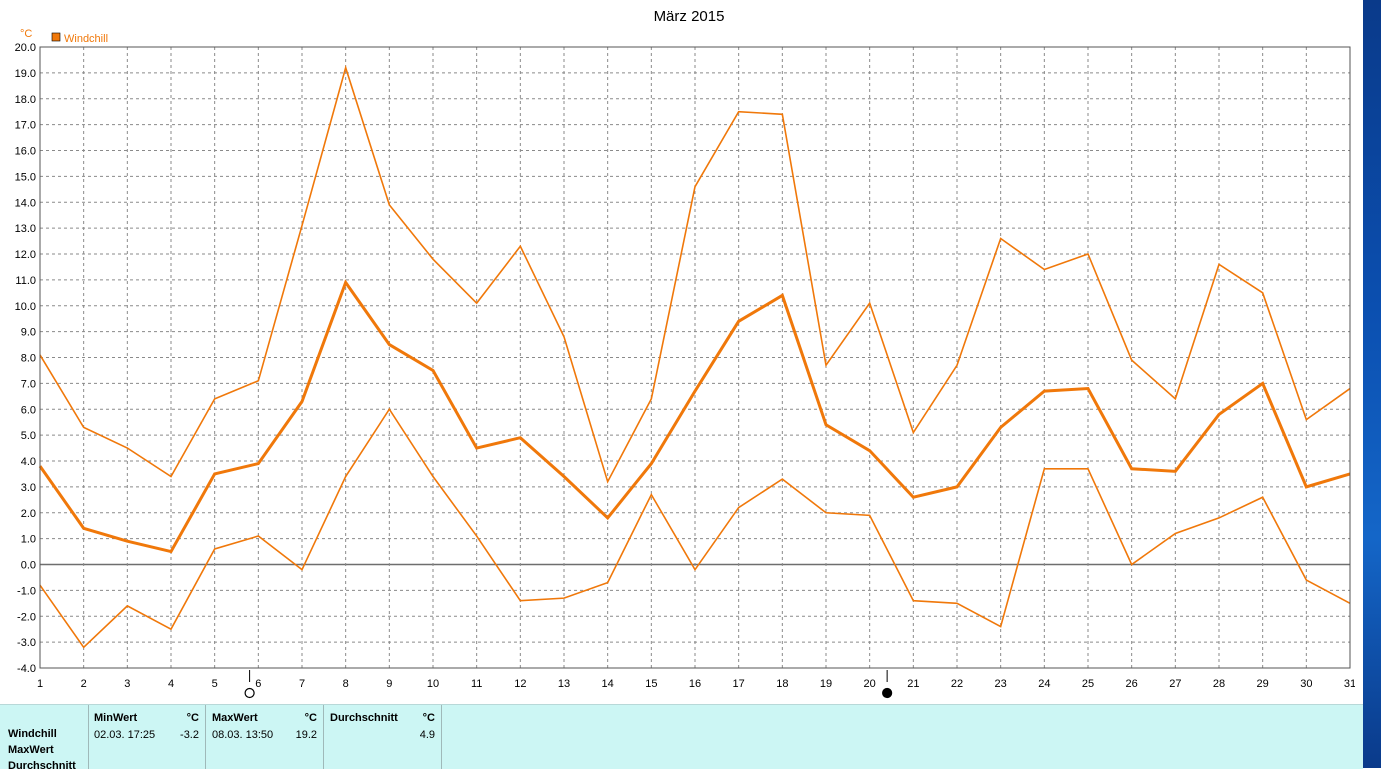 This screenshot has height=772, width=1381. Describe the element at coordinates (28, 488) in the screenshot. I see `y-tick-label: 3.0` at that location.